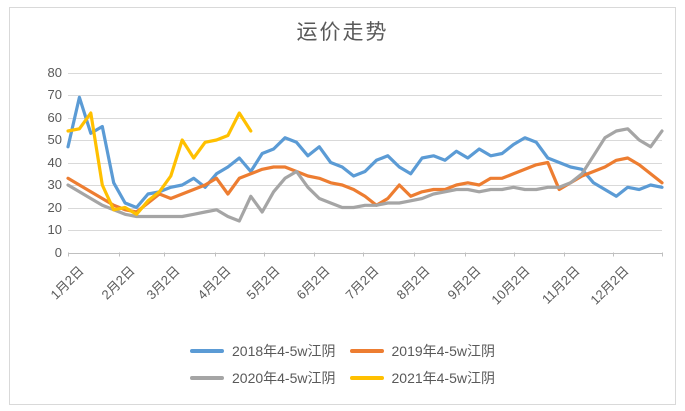 This screenshot has width=685, height=411. I want to click on legend-item-2018: 2018年4-5w江阴, so click(263, 351).